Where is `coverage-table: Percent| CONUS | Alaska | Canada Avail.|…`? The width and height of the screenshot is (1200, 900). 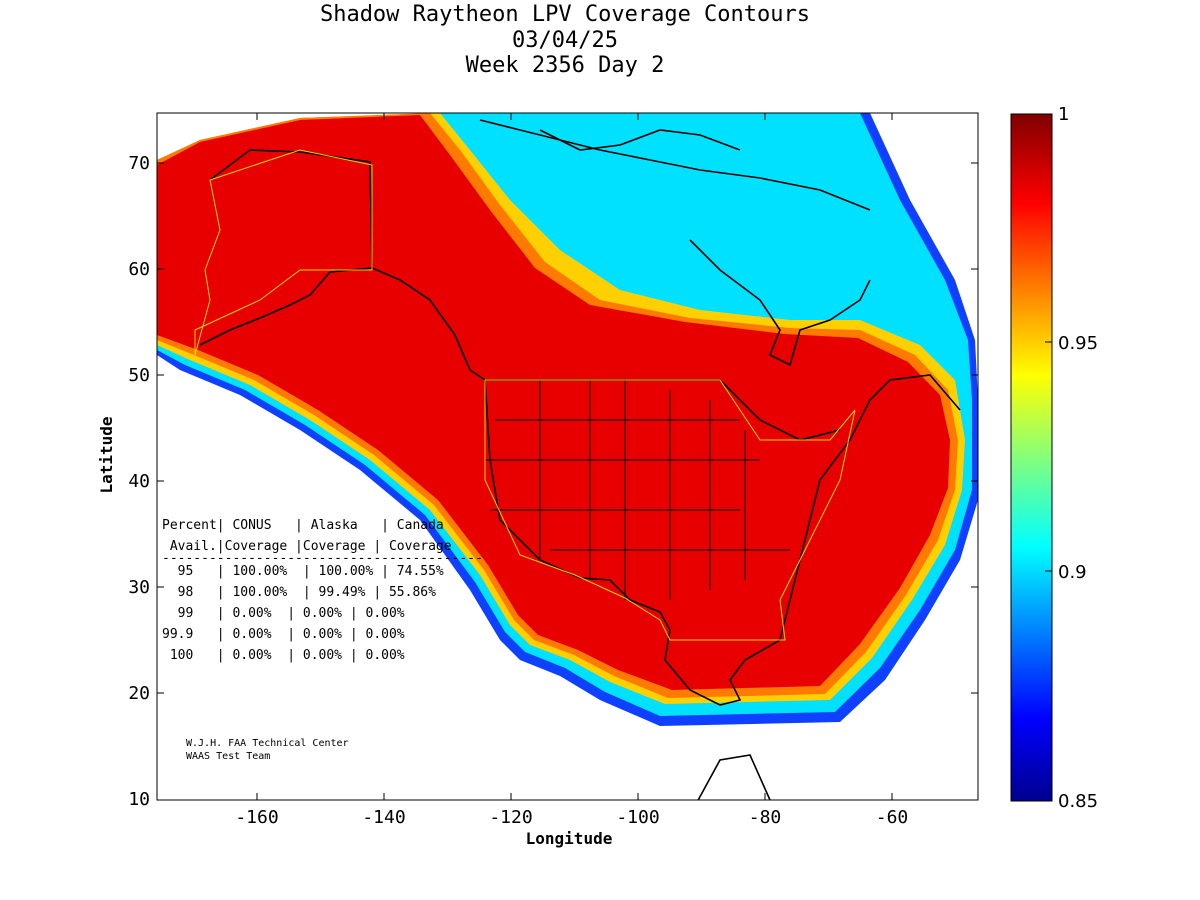 coverage-table: Percent| CONUS | Alaska | Canada Avail.|… is located at coordinates (322, 590).